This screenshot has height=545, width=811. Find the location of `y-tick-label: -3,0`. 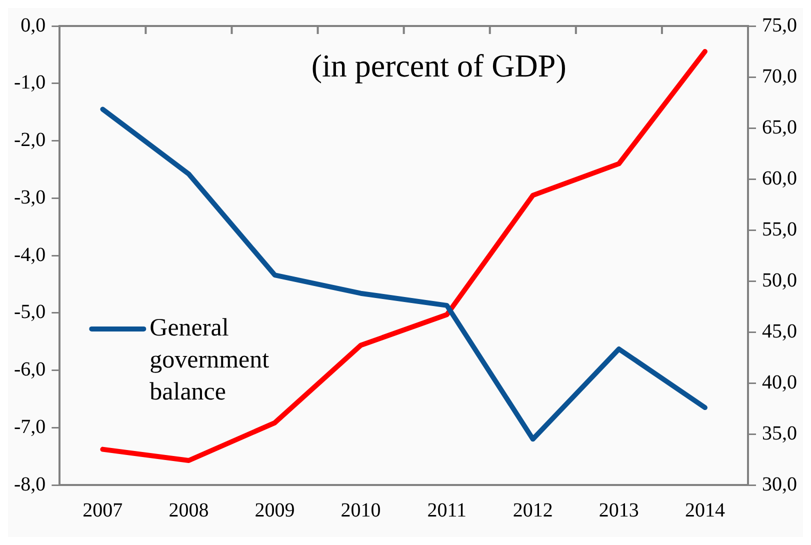

y-tick-label: -3,0 is located at coordinates (30, 197).